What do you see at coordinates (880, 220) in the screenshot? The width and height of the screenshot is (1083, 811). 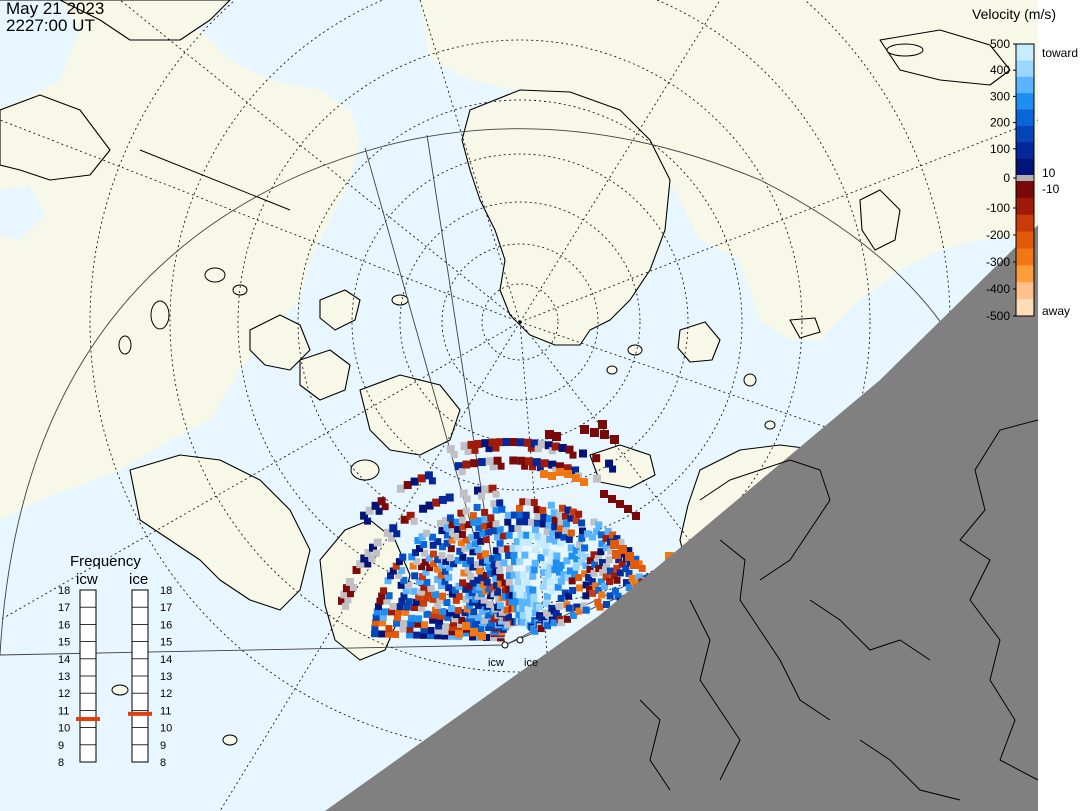 I see `novaya-zemlya` at bounding box center [880, 220].